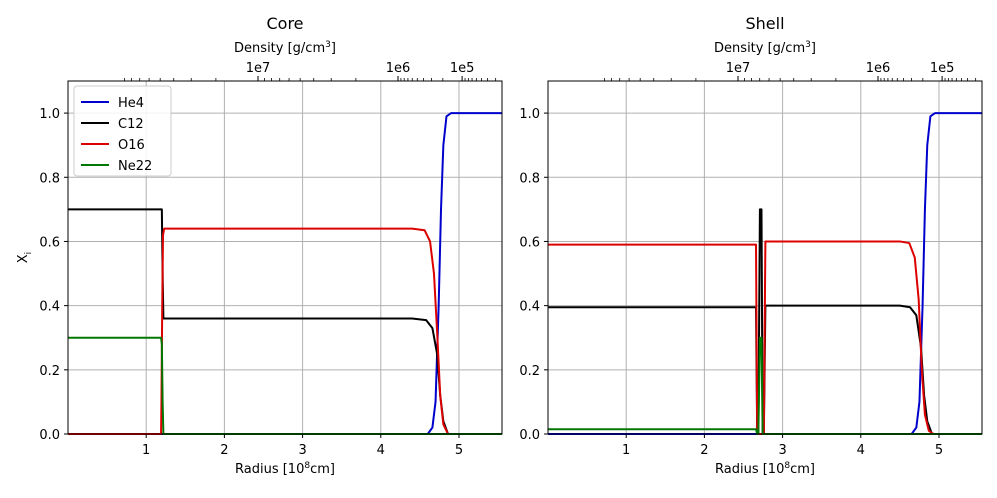 The width and height of the screenshot is (997, 498). What do you see at coordinates (284, 23) in the screenshot?
I see `panel-title: Core` at bounding box center [284, 23].